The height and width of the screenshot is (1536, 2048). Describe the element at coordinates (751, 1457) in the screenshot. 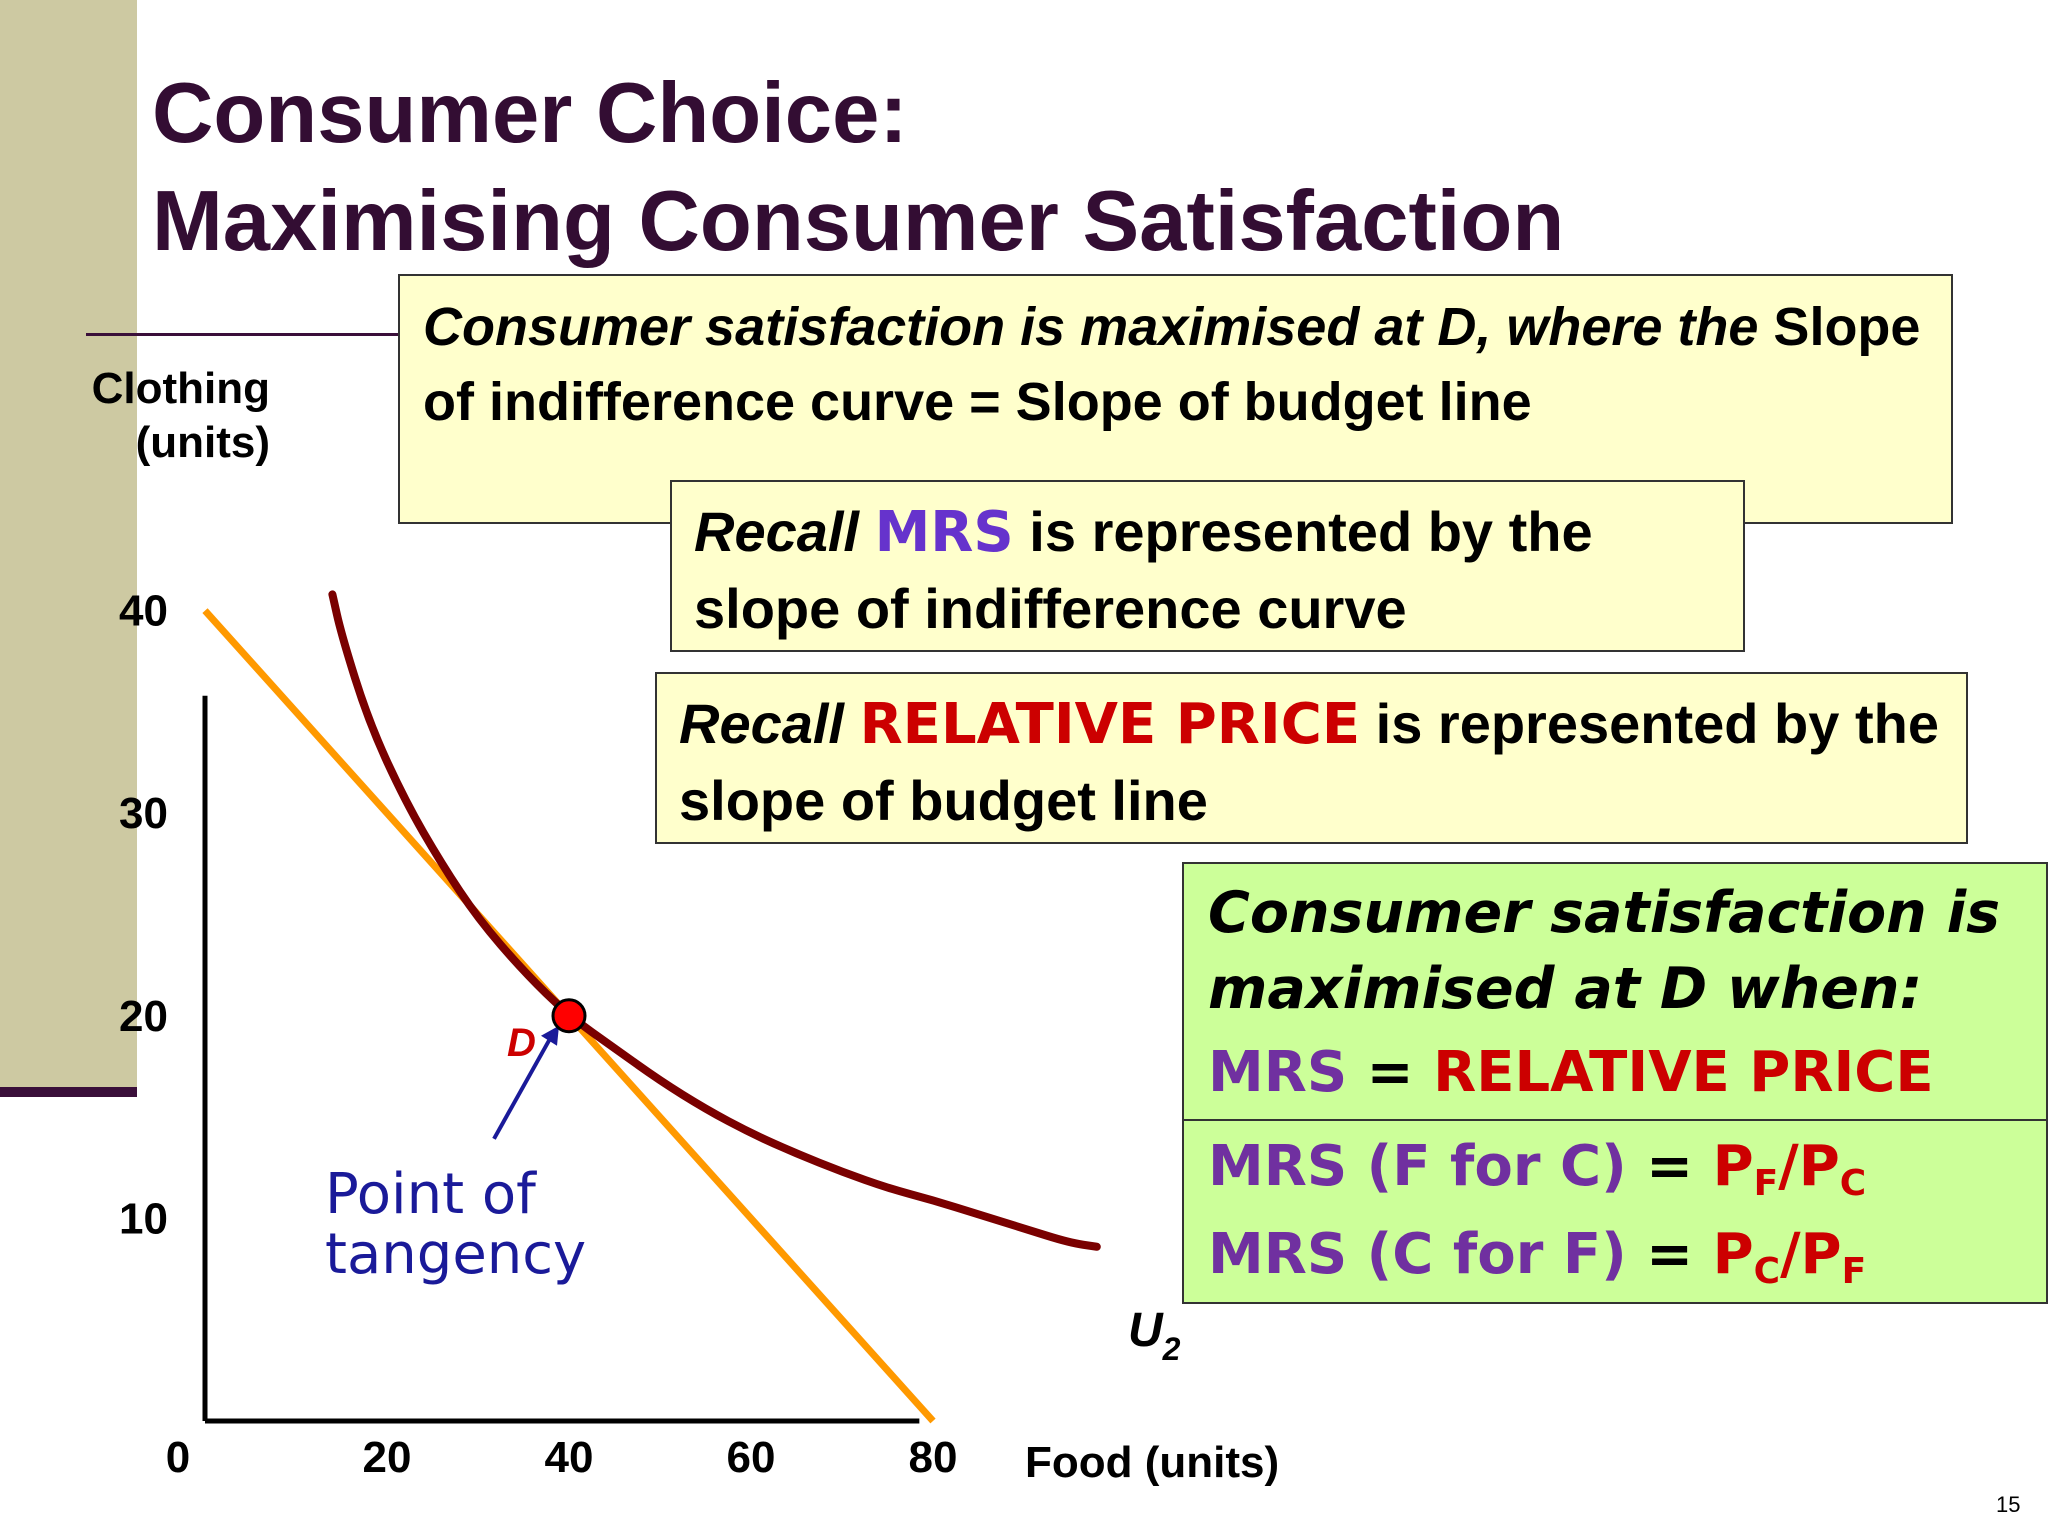

I see `x-tick-label: 60` at that location.